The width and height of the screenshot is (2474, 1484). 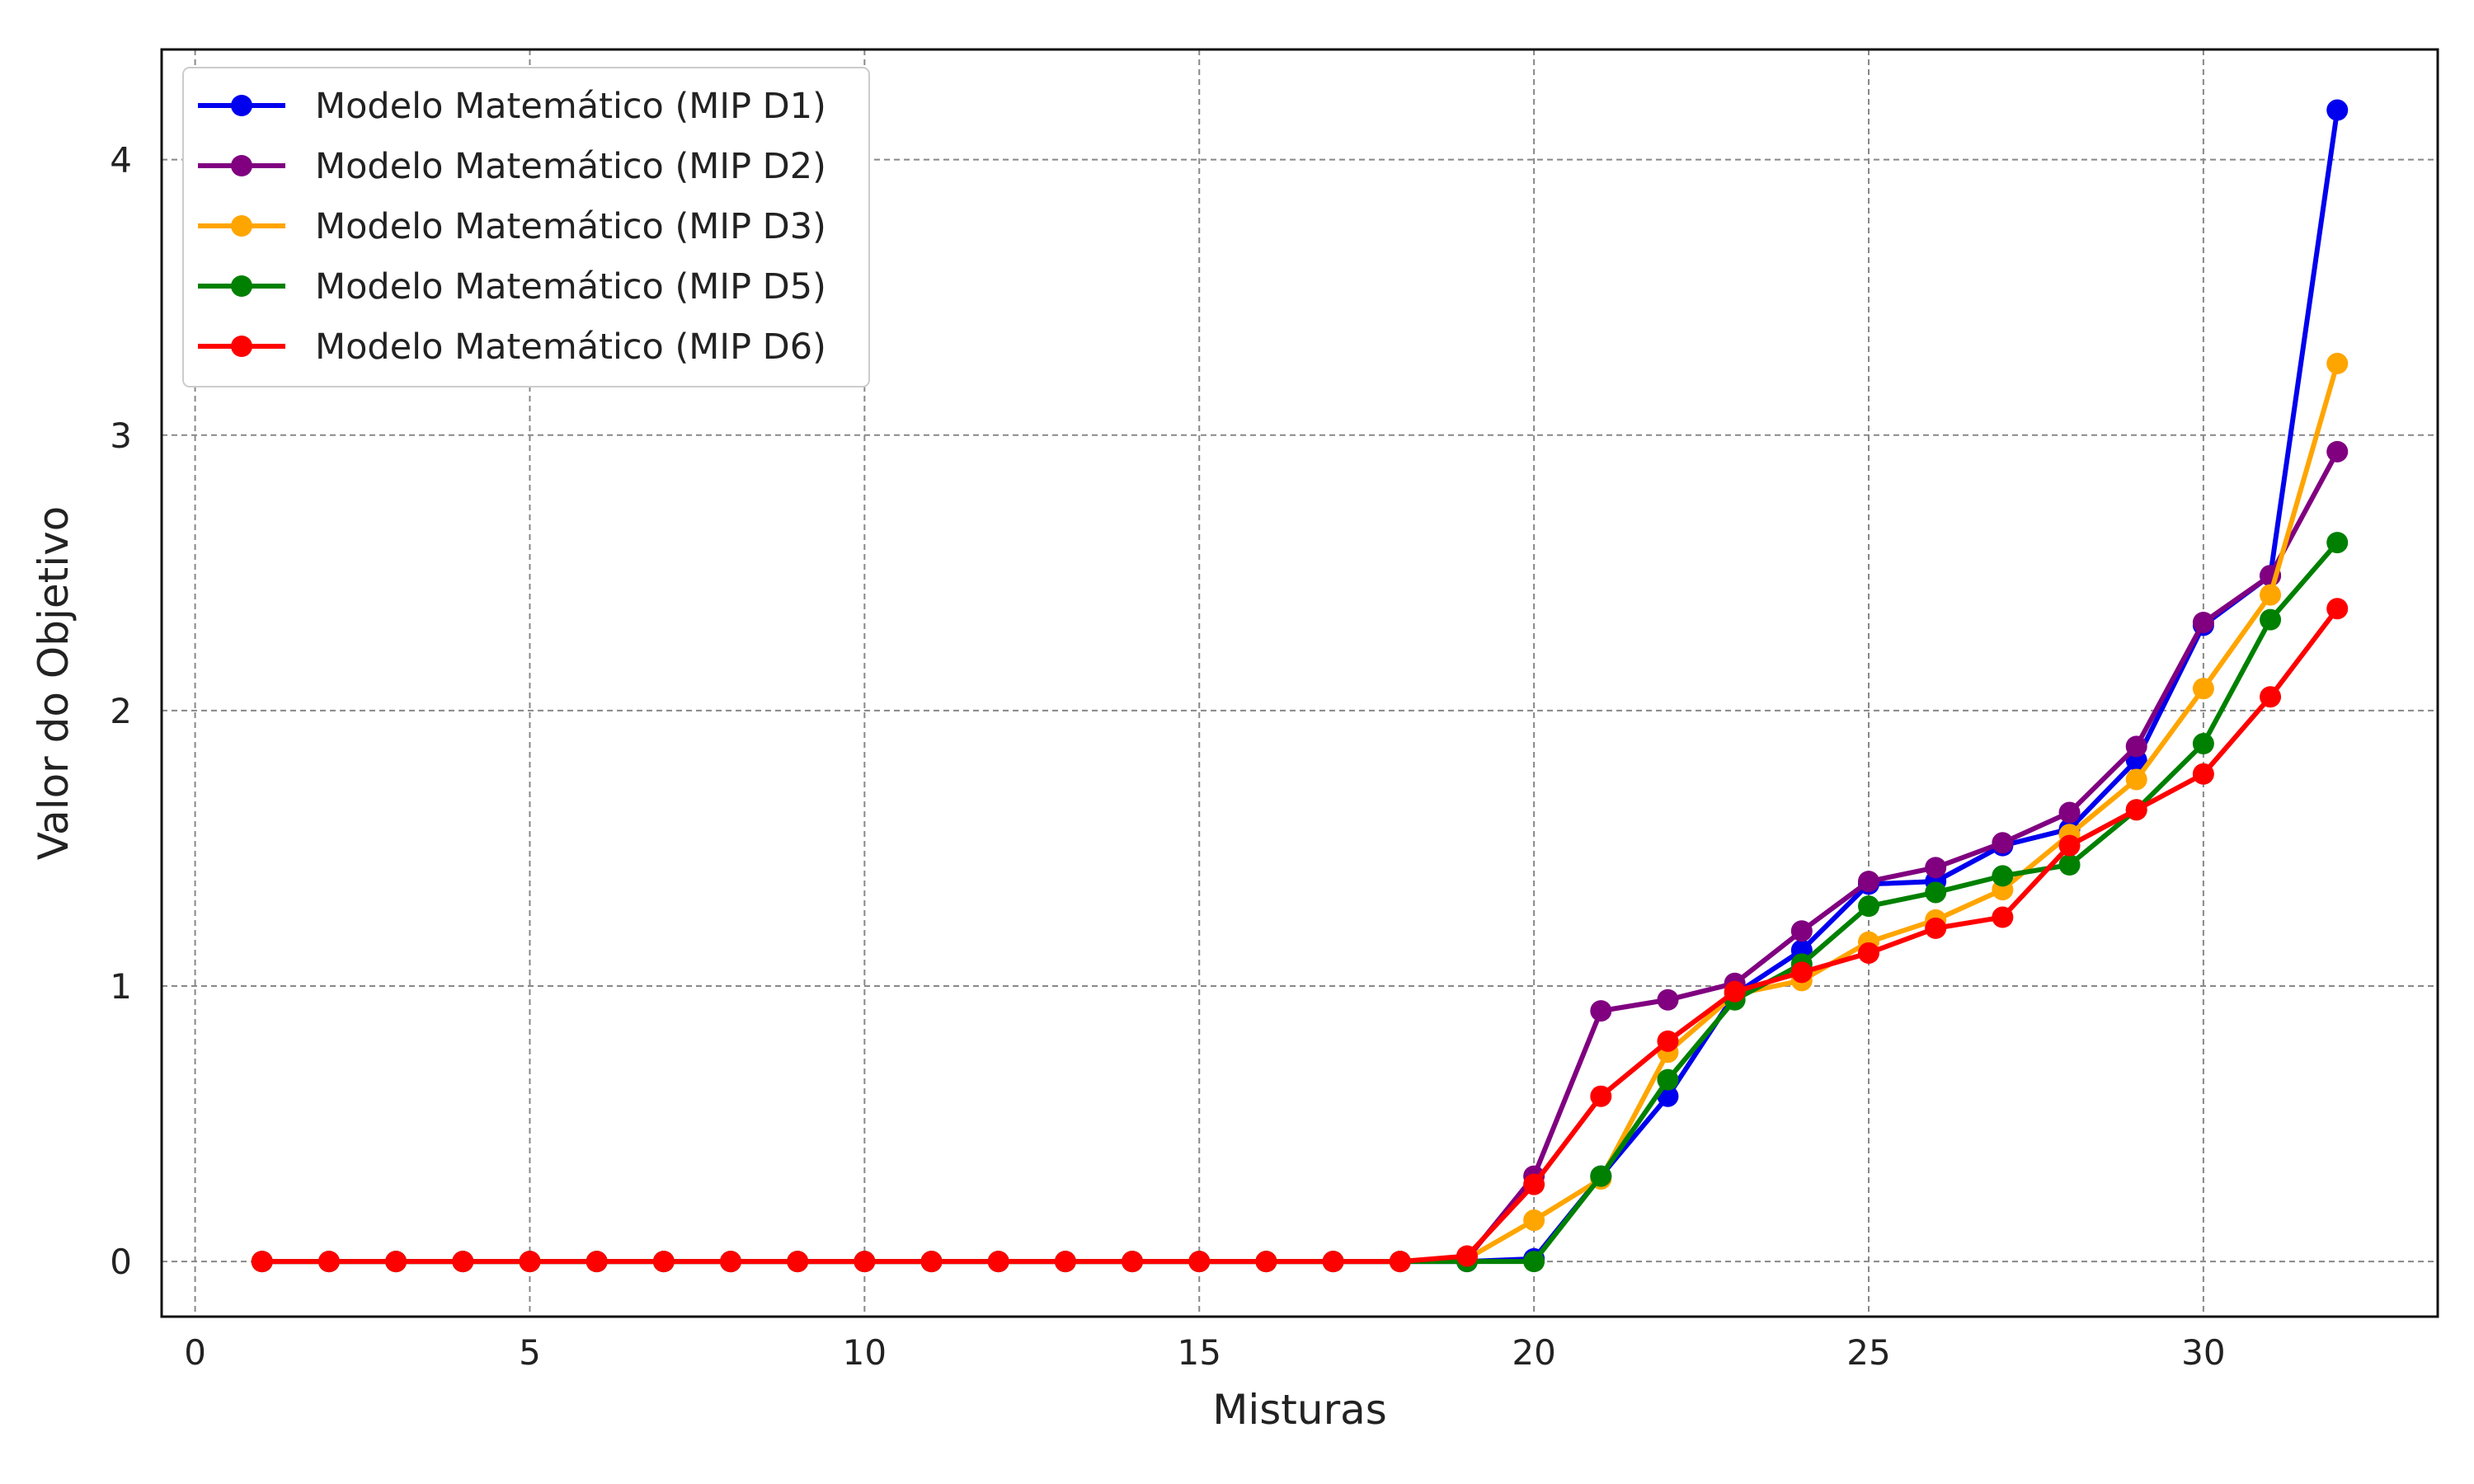 I want to click on y-tick-label: 2, so click(x=121, y=711).